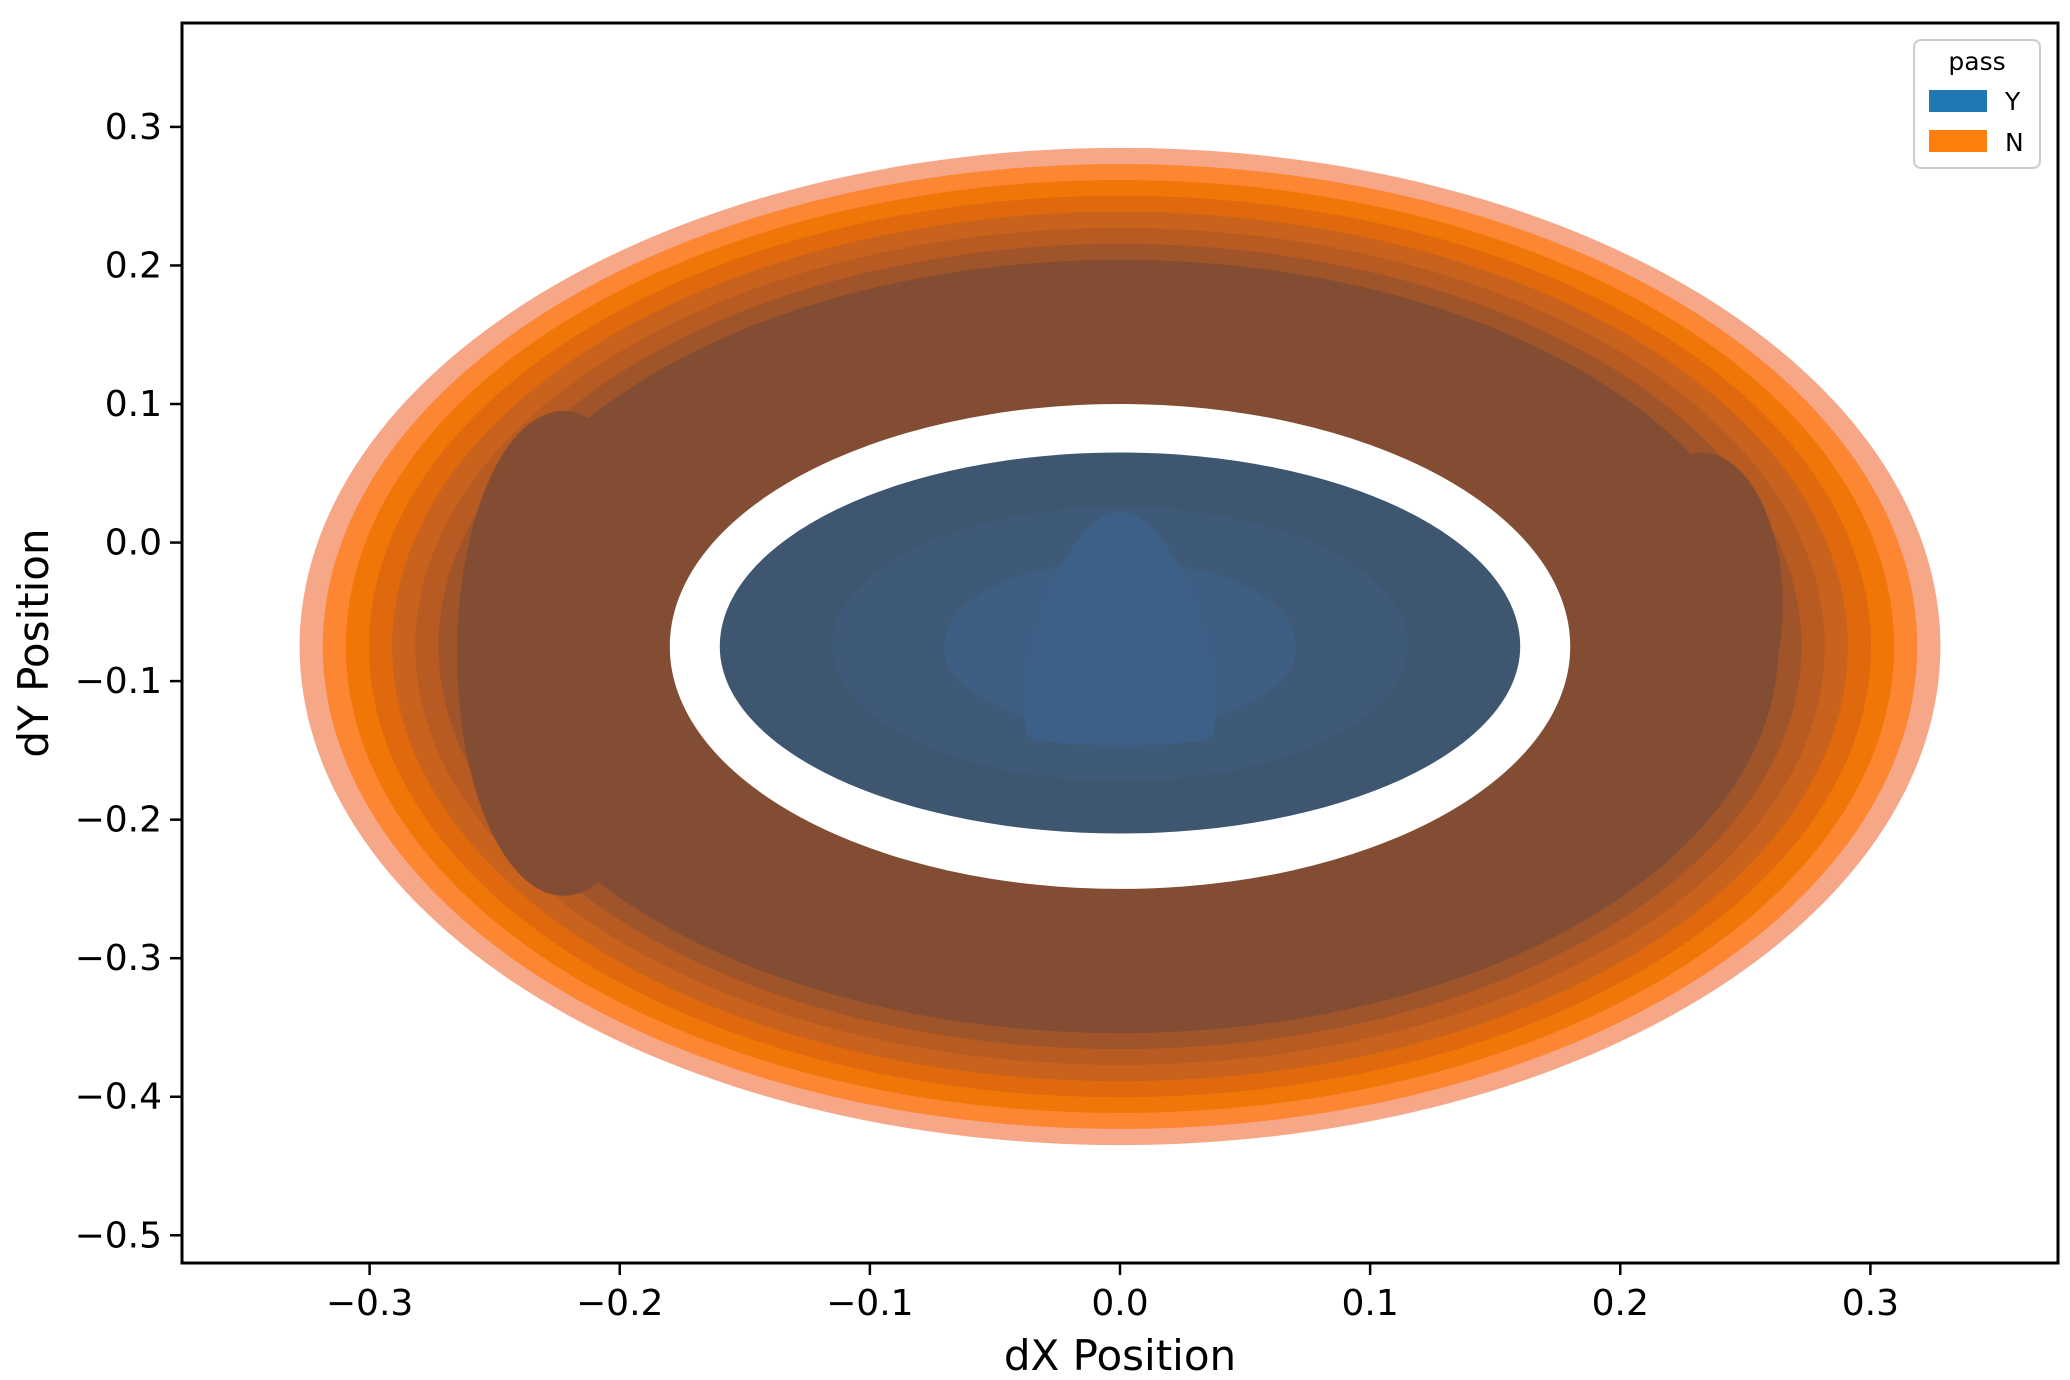 This screenshot has height=1380, width=2070. What do you see at coordinates (1370, 1303) in the screenshot?
I see `x-tick-label: 0.1` at bounding box center [1370, 1303].